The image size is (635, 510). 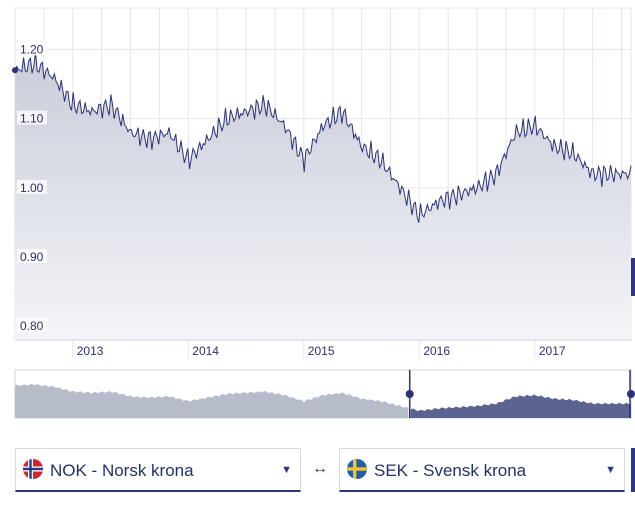 I want to click on ytick-label: 1.10, so click(x=32, y=119).